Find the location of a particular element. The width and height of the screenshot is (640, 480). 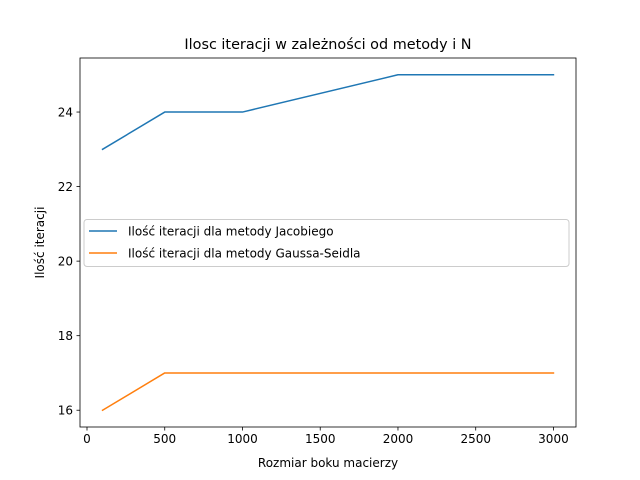

x-tick-label: 2500 is located at coordinates (475, 439).